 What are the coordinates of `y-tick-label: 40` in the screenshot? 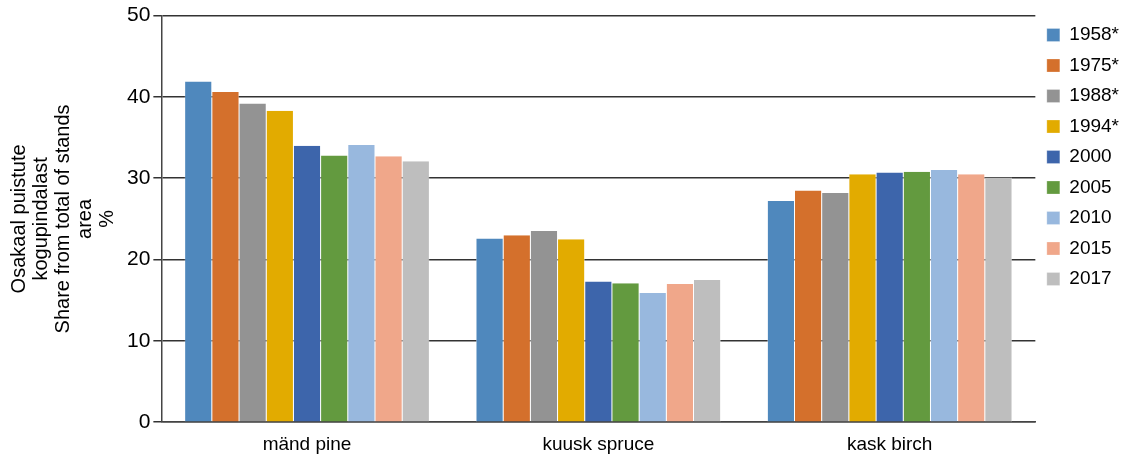 It's located at (139, 95).